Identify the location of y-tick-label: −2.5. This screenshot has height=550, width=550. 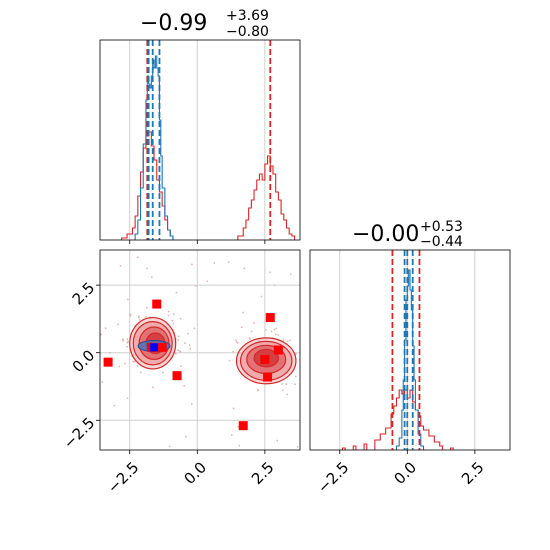
(79, 433).